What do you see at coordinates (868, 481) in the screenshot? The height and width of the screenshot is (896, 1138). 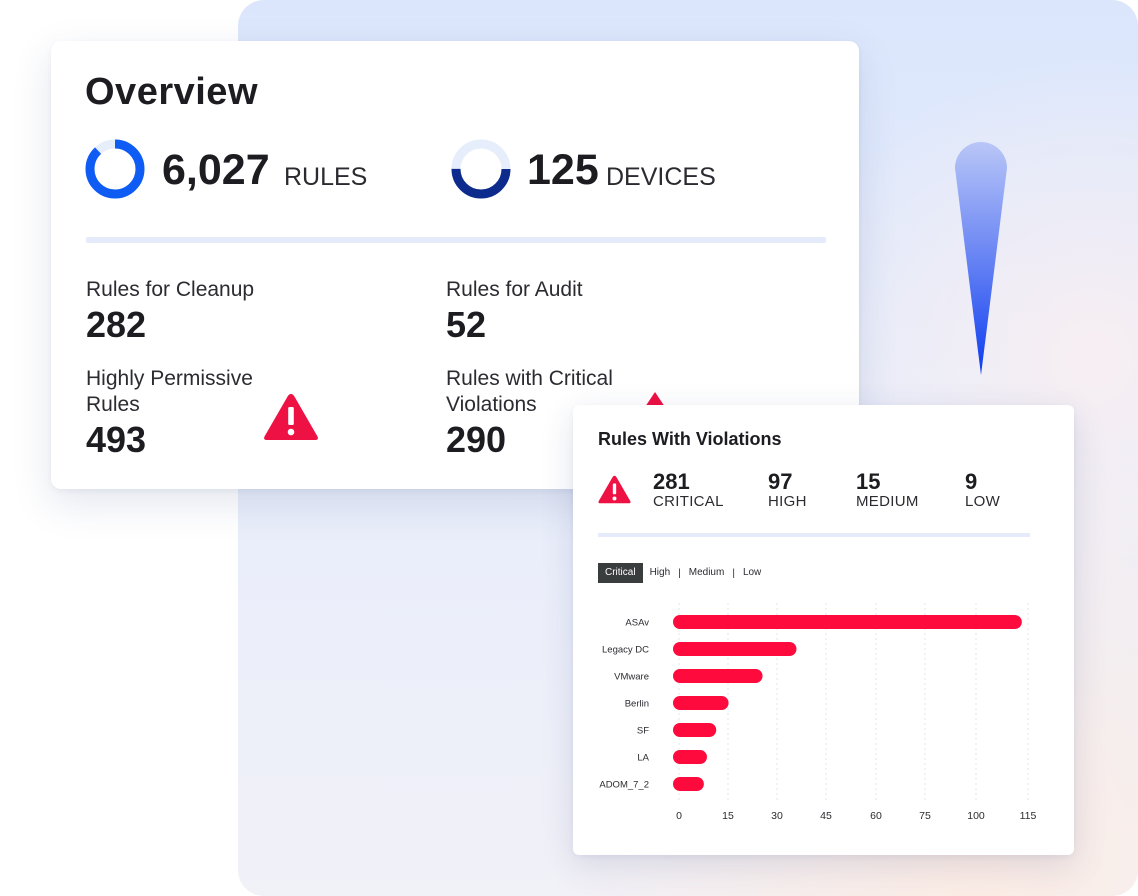 I see `medium-count: 15` at bounding box center [868, 481].